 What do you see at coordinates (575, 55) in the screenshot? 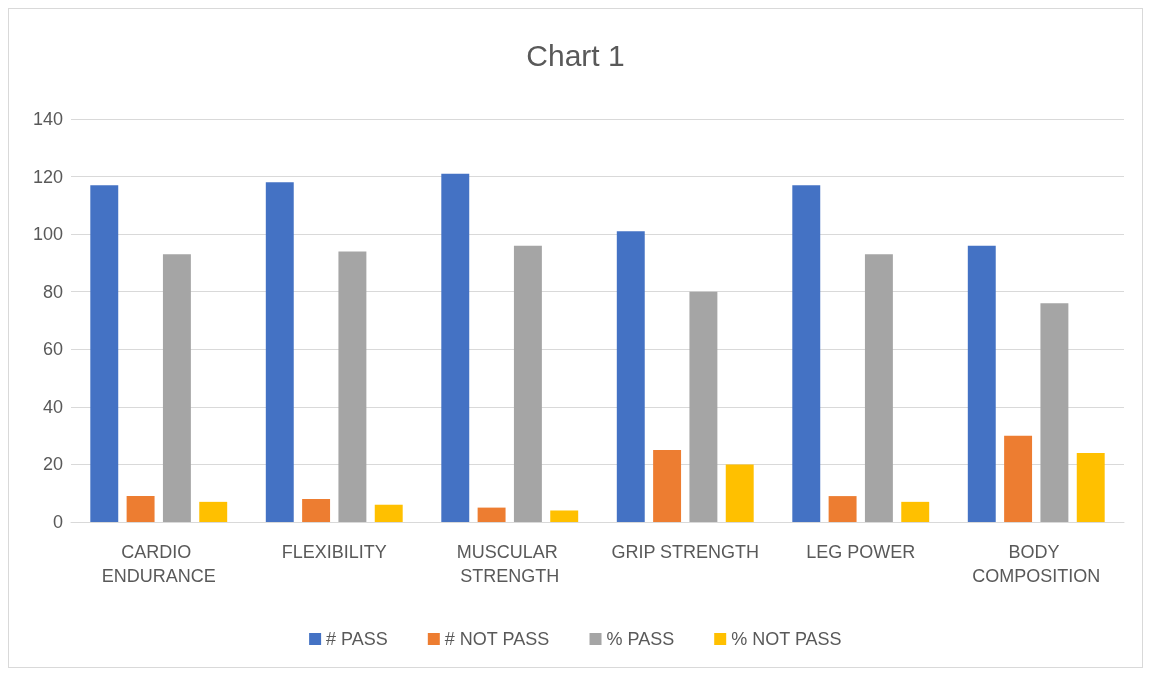
I see `chart-title: Chart 1` at bounding box center [575, 55].